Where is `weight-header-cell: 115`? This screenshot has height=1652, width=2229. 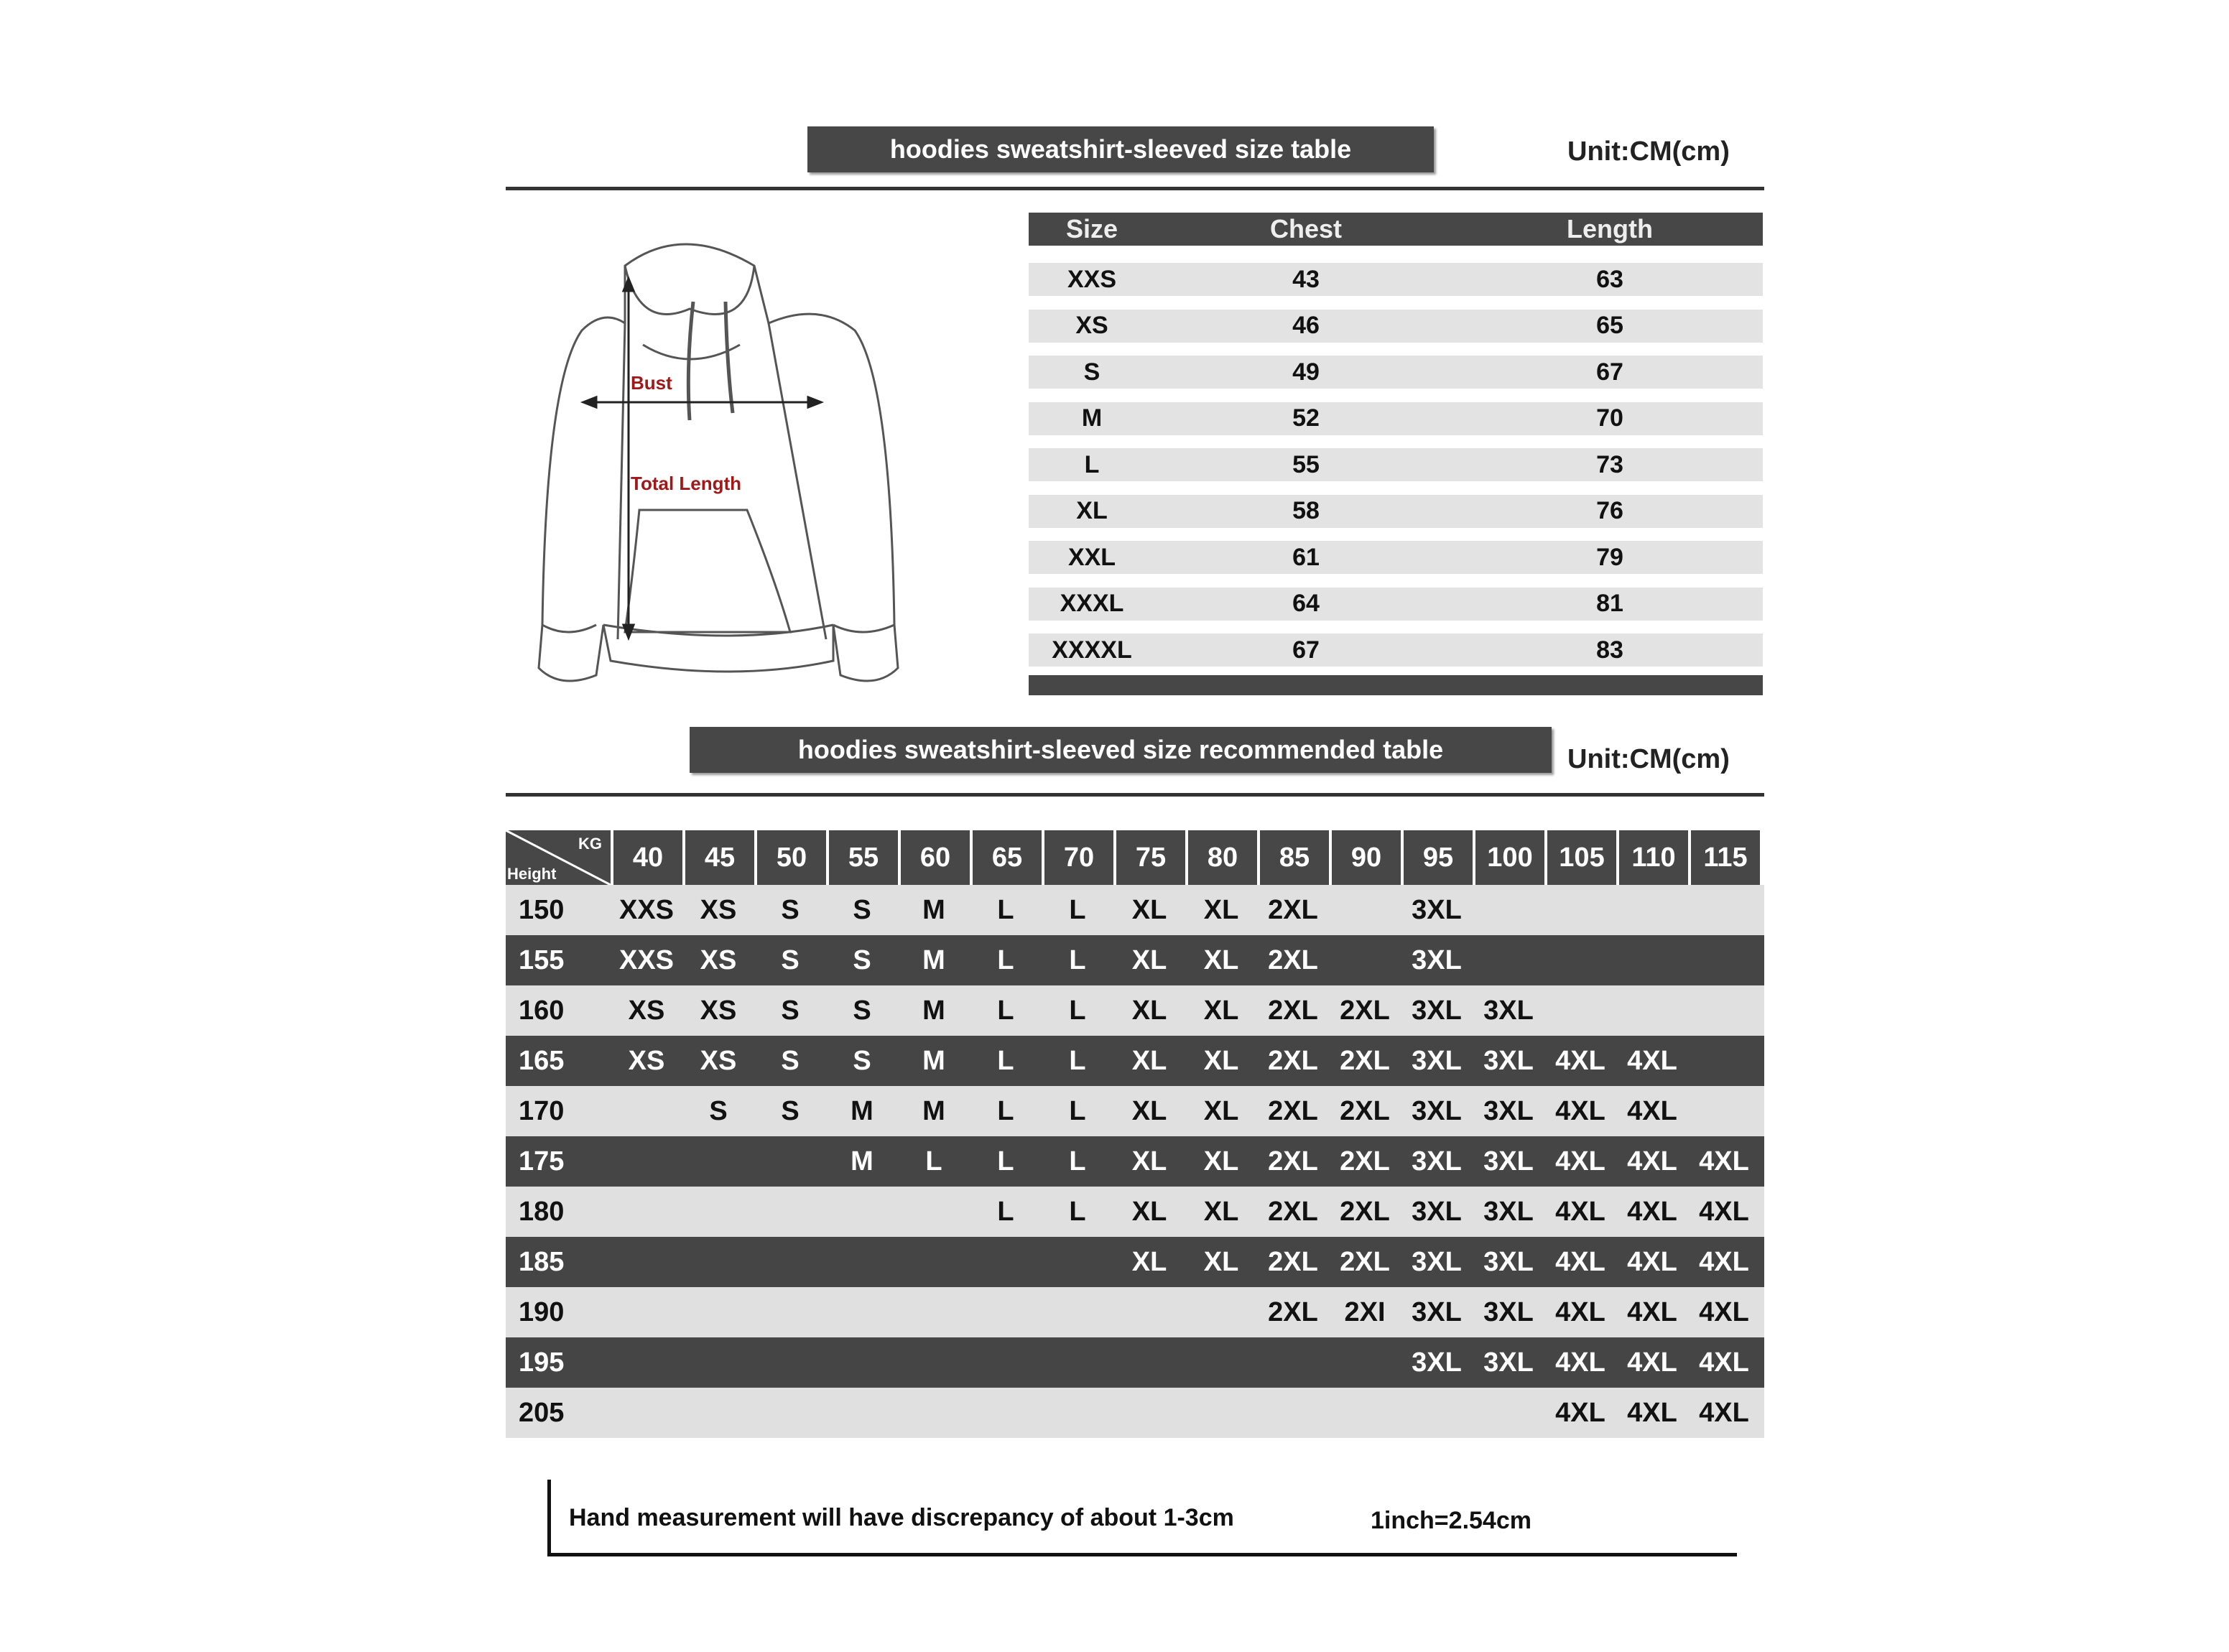
weight-header-cell: 115 is located at coordinates (1725, 858).